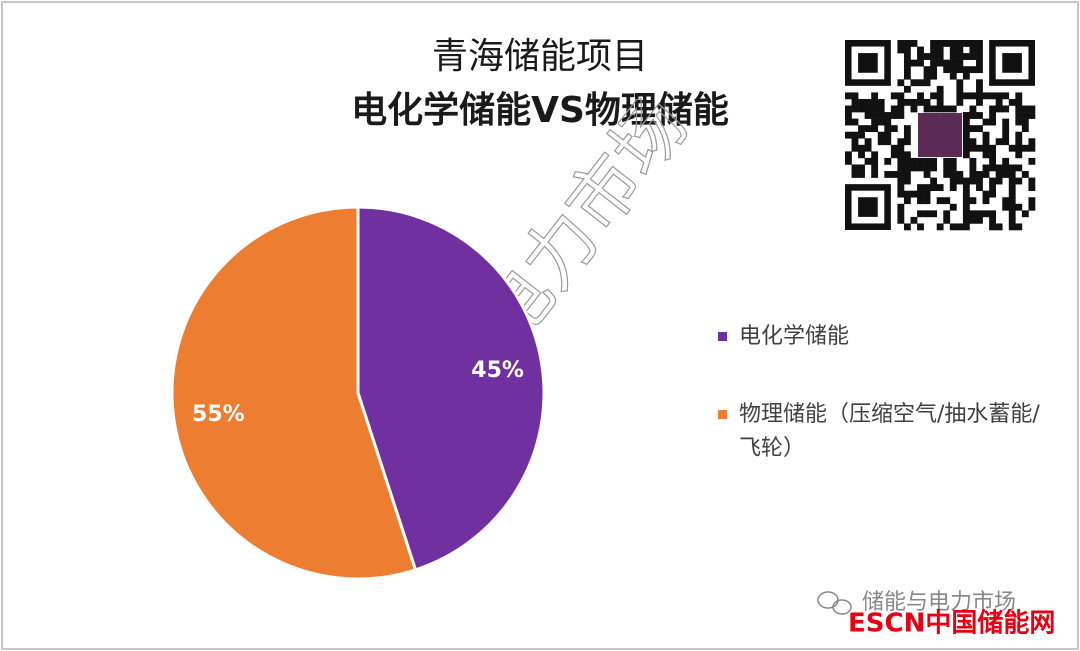 The height and width of the screenshot is (651, 1080). Describe the element at coordinates (451, 388) in the screenshot. I see `pie-slice` at that location.